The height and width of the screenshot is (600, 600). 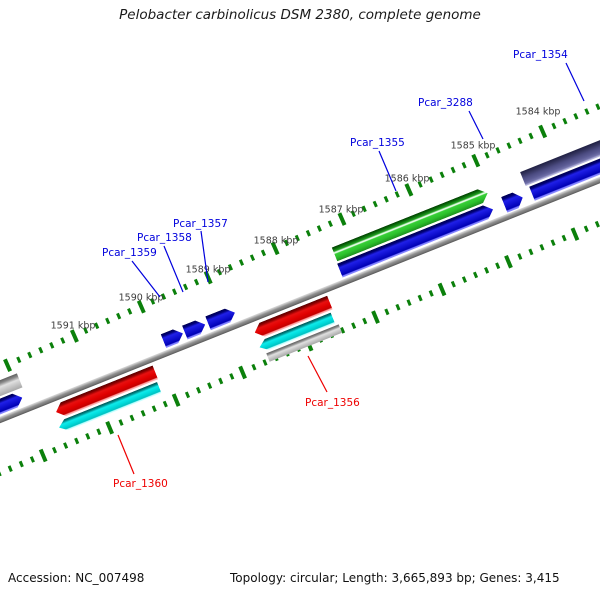 I want to click on scale-label-1587: 1587 kbp, so click(x=341, y=210).